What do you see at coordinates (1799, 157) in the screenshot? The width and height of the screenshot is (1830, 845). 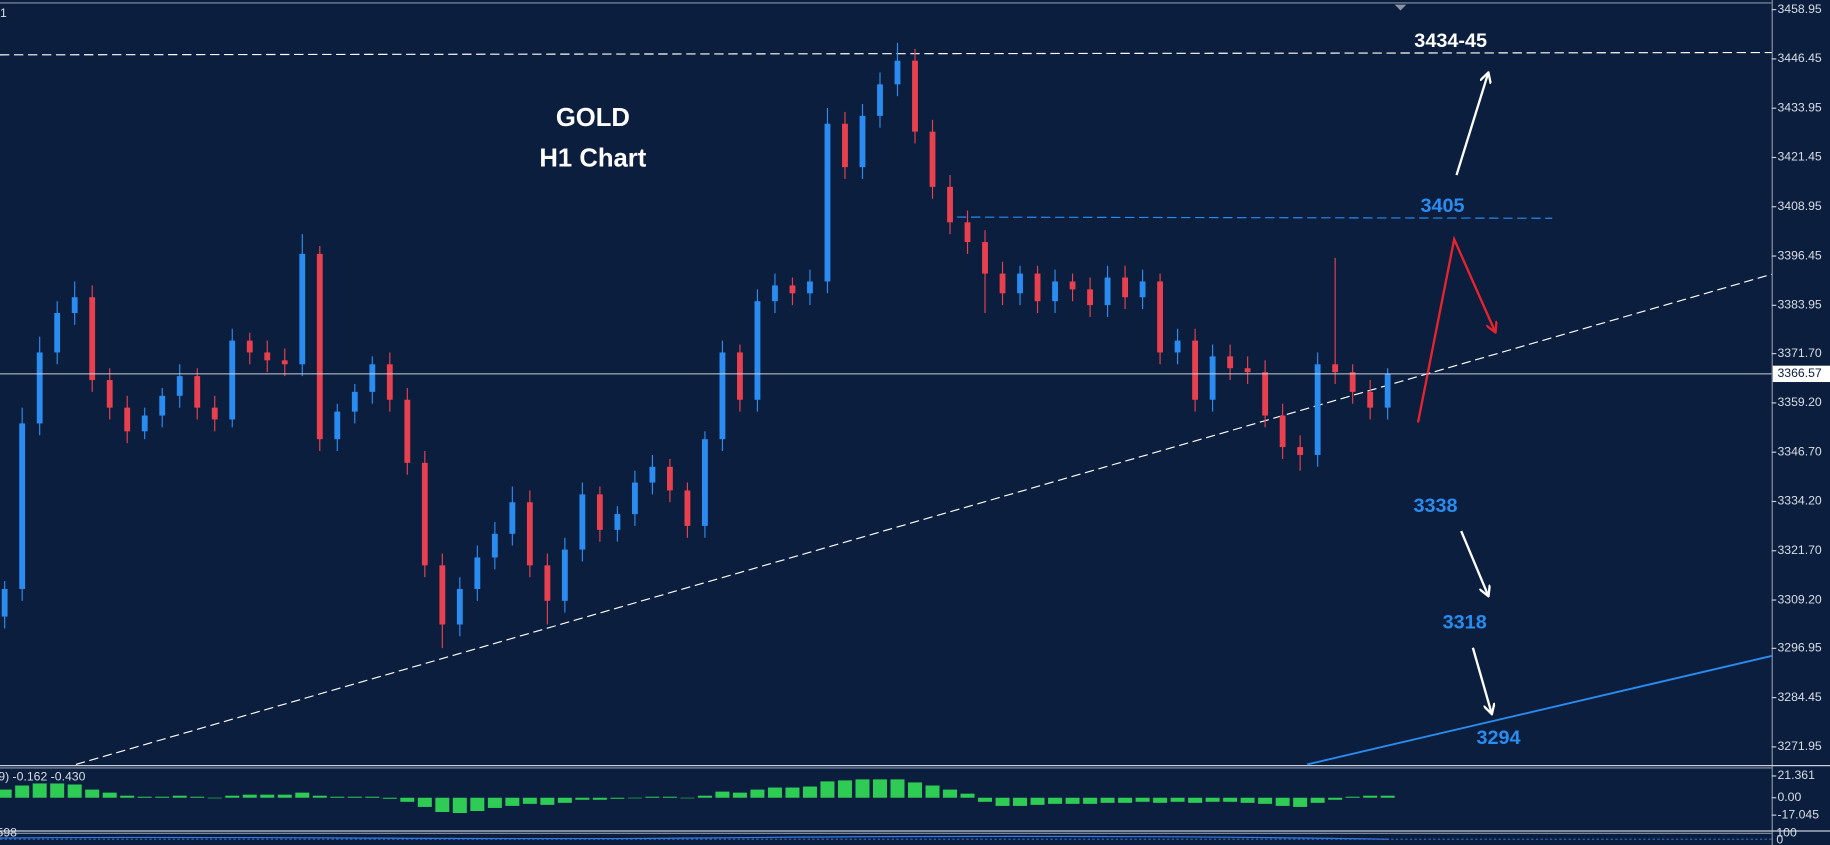 I see `y-tick-label: 3421.45` at bounding box center [1799, 157].